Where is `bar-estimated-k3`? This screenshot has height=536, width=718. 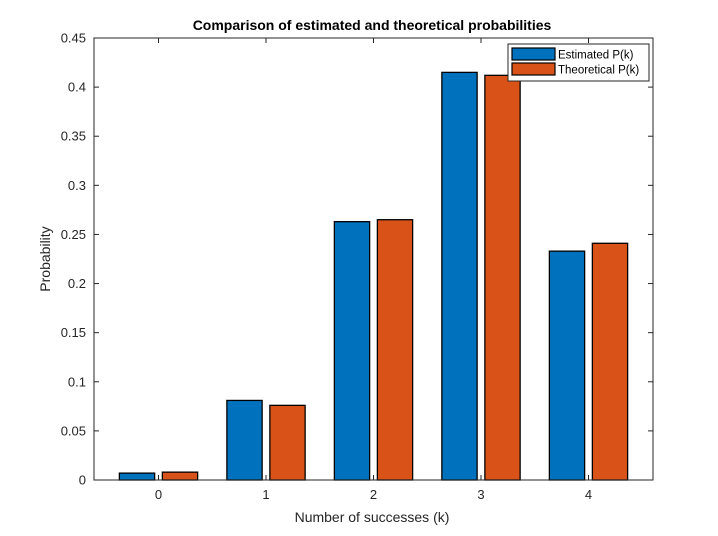 bar-estimated-k3 is located at coordinates (459, 276).